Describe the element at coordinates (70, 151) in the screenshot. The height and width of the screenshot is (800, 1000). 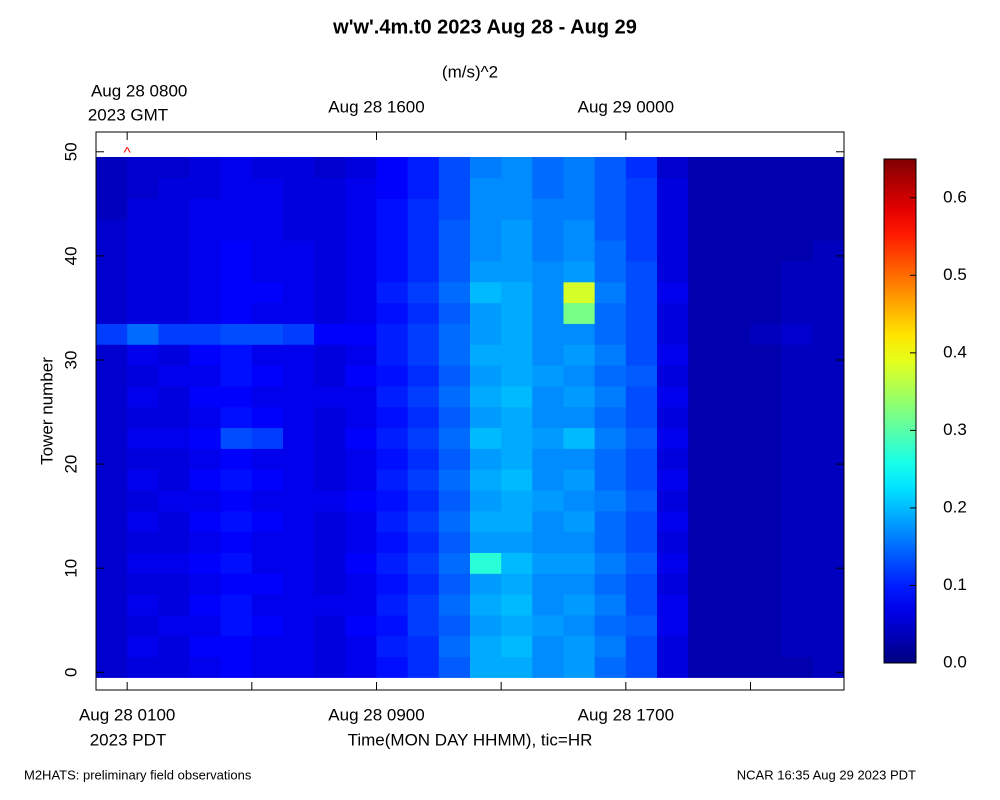
I see `y-tick-label: 50` at that location.